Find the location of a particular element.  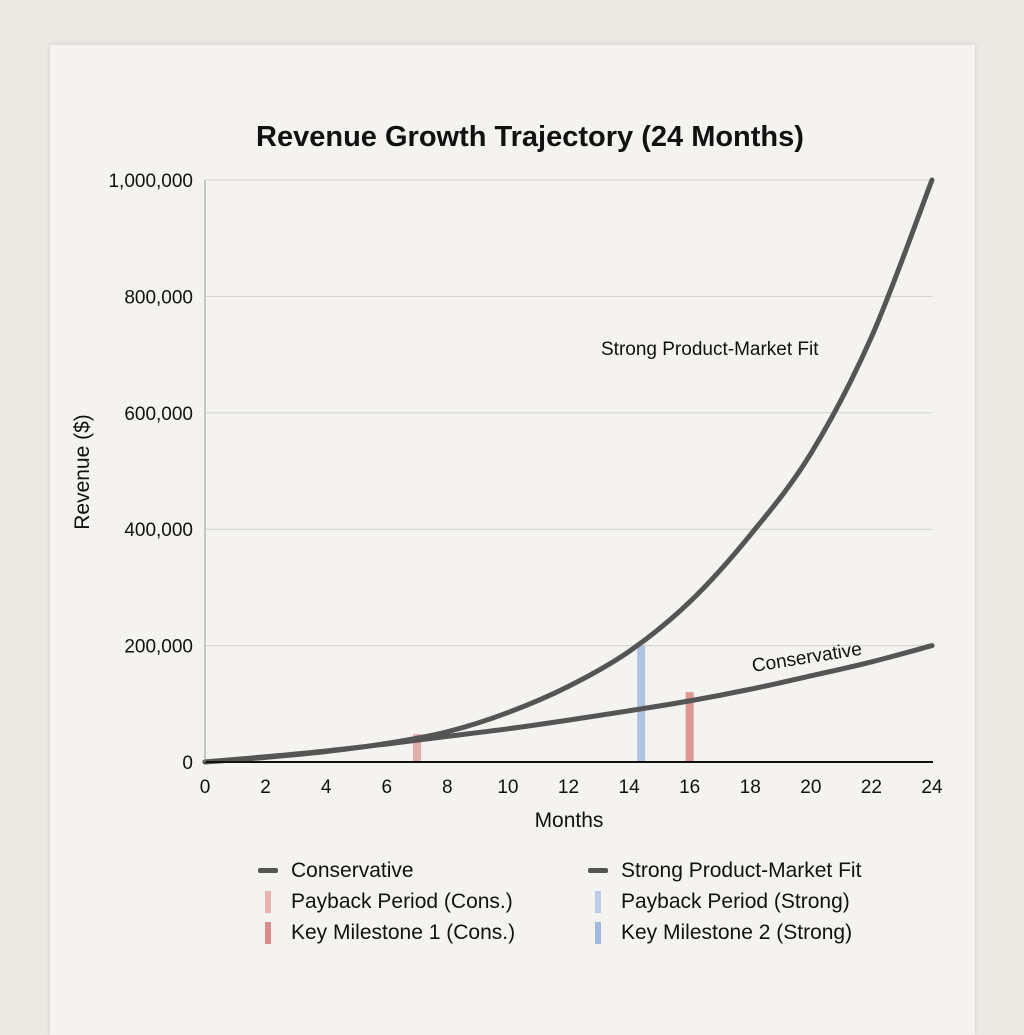

x-tick-label: 14 is located at coordinates (630, 787).